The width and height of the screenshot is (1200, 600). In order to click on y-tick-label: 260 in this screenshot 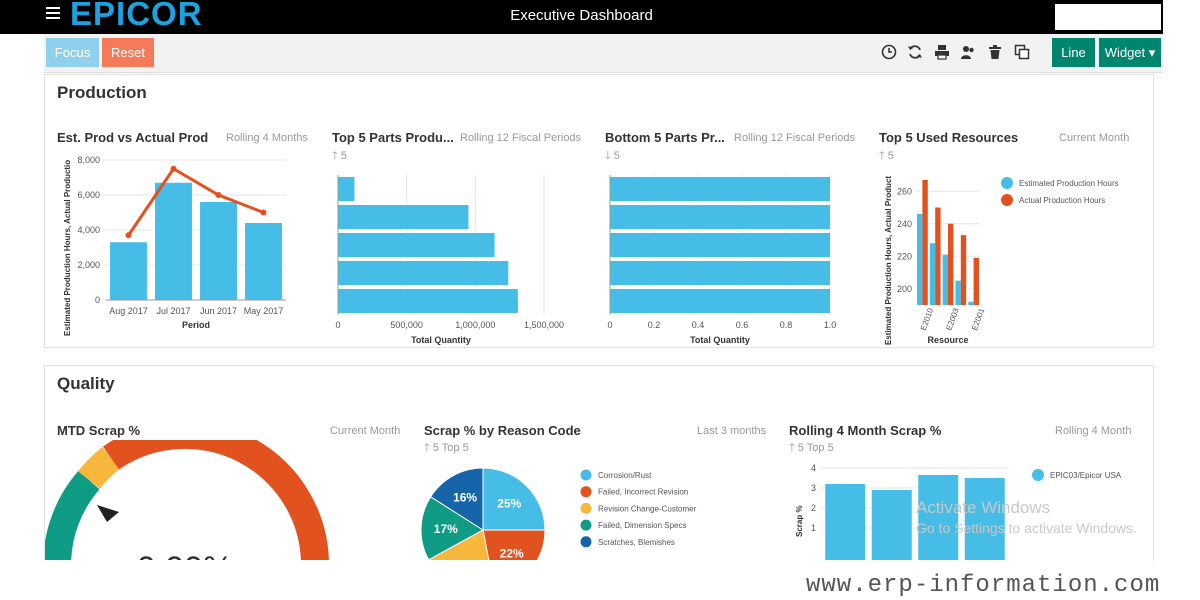, I will do `click(904, 191)`.